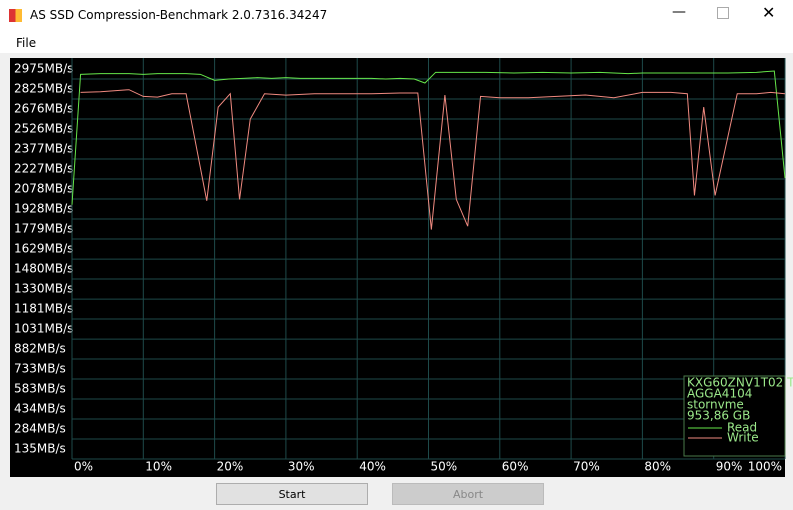 This screenshot has width=793, height=510. What do you see at coordinates (43, 68) in the screenshot?
I see `y-tick-label: 2975MB/s` at bounding box center [43, 68].